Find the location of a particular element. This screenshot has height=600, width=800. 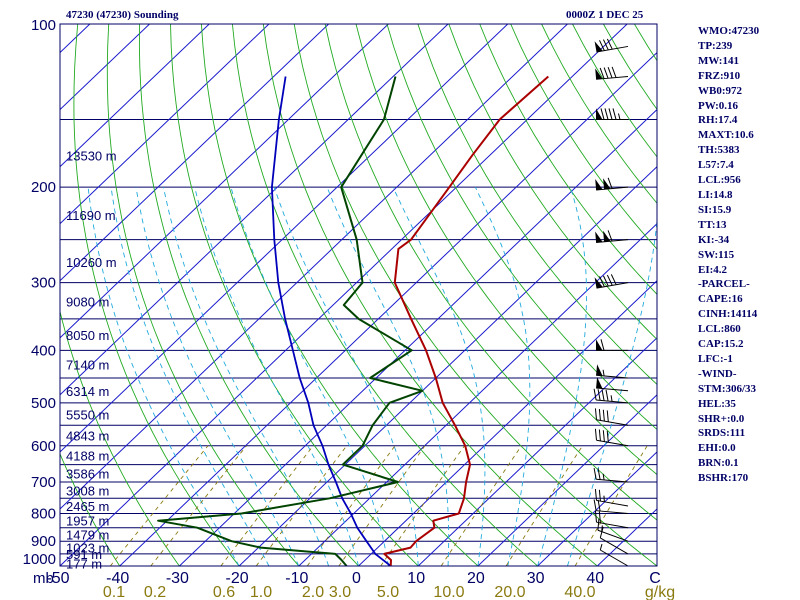

stability-index: CAP:15.2 is located at coordinates (721, 344).